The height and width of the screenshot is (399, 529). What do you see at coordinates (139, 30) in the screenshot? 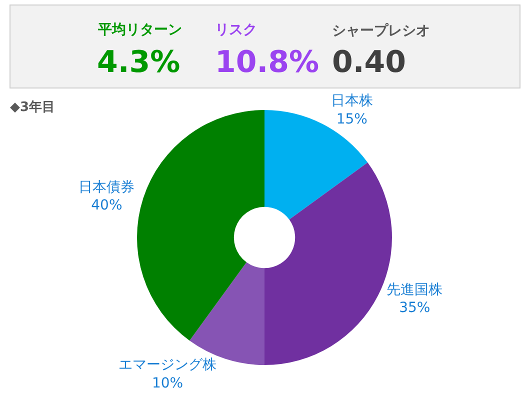
I see `text: 平均リターン` at bounding box center [139, 30].